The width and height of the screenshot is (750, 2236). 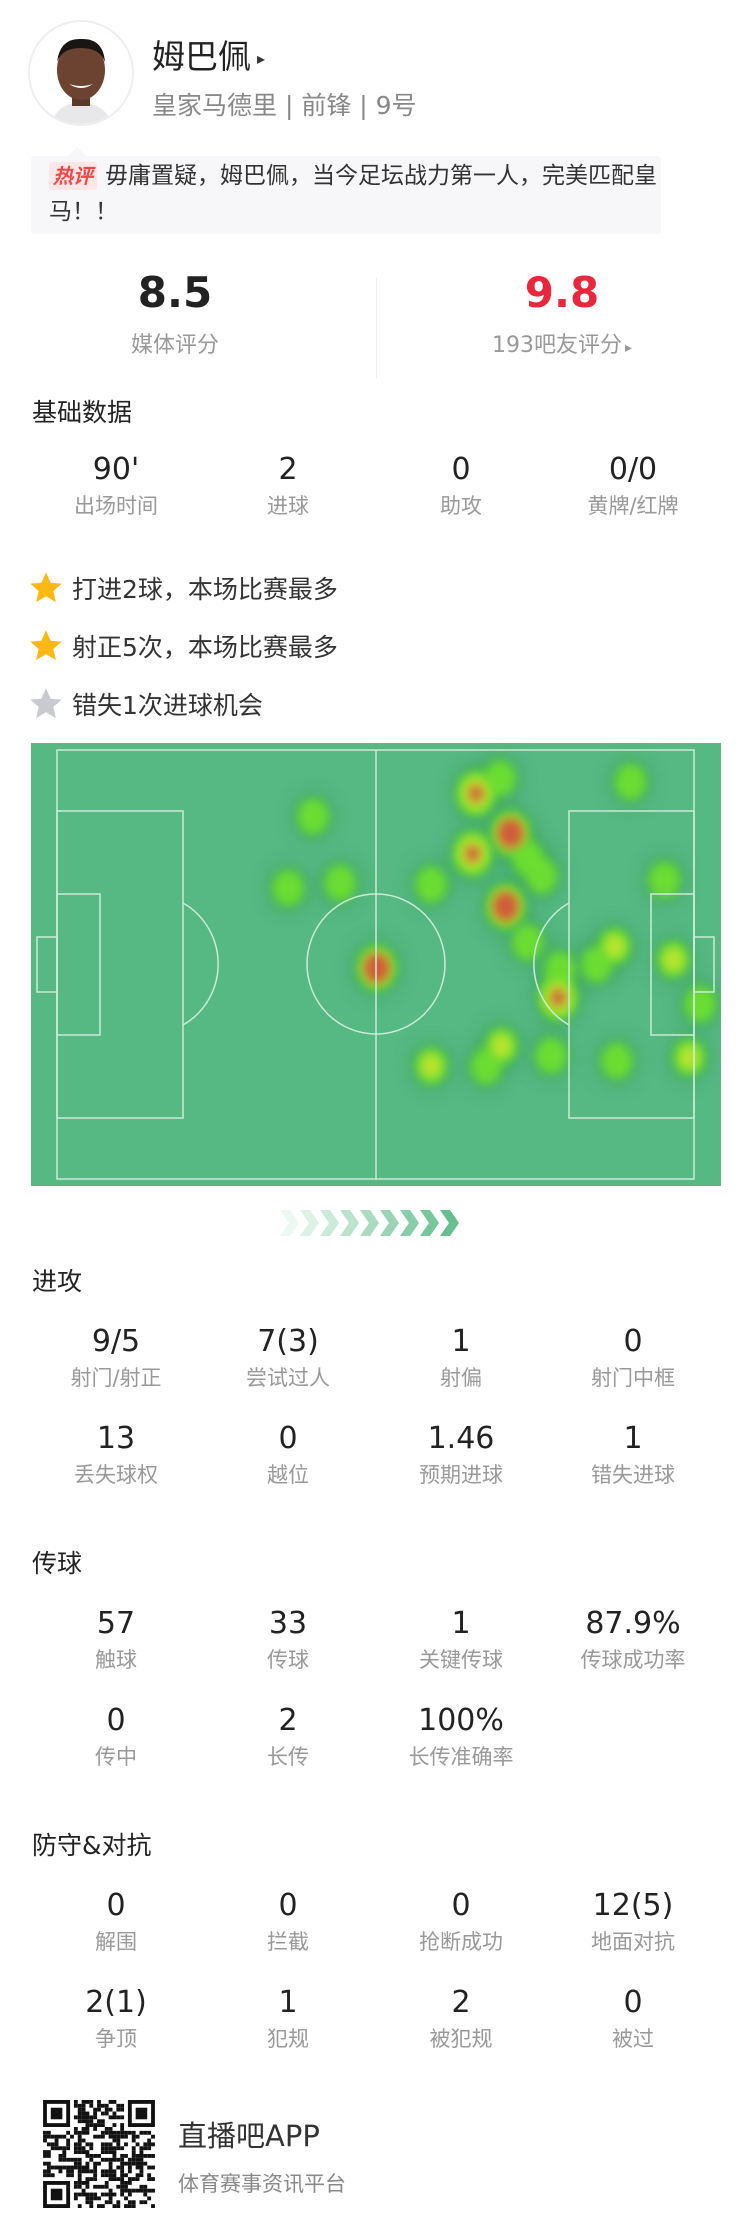 I want to click on section-title-passing: 传球, so click(x=57, y=1563).